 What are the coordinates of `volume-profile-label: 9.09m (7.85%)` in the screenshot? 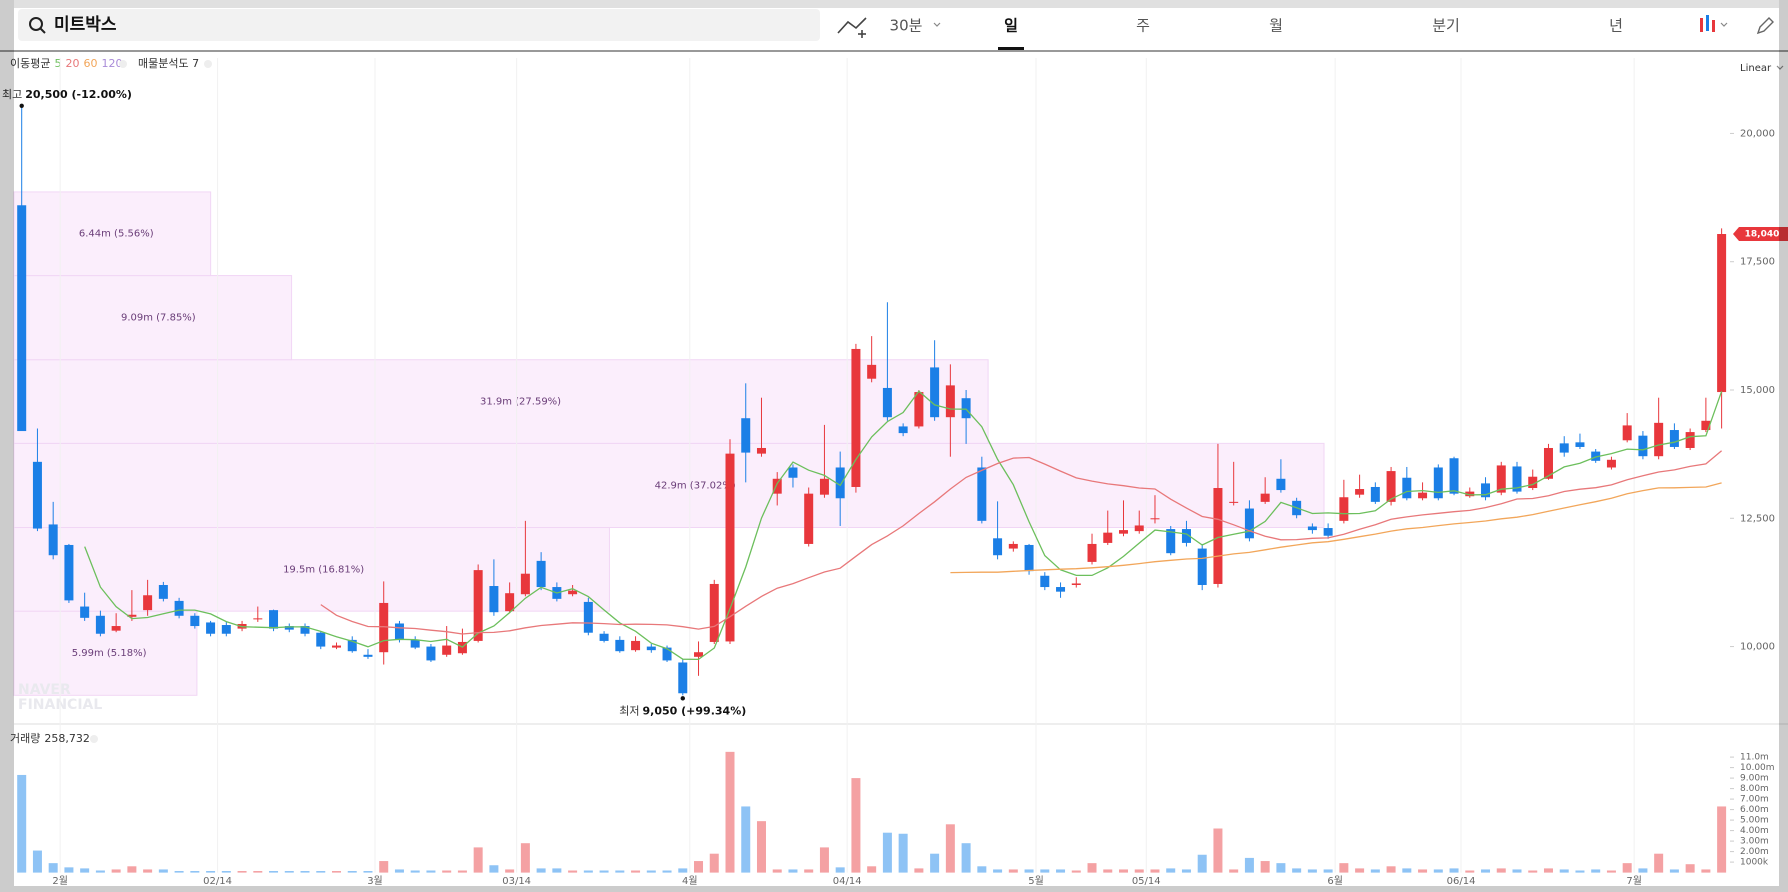 It's located at (158, 318).